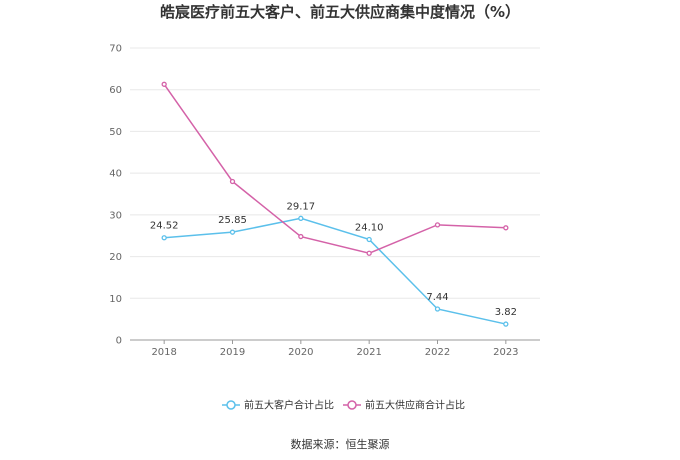 The width and height of the screenshot is (680, 460). I want to click on series-1: 24.52 25.85 29.17 24.10 7.44 3.82, so click(333, 264).